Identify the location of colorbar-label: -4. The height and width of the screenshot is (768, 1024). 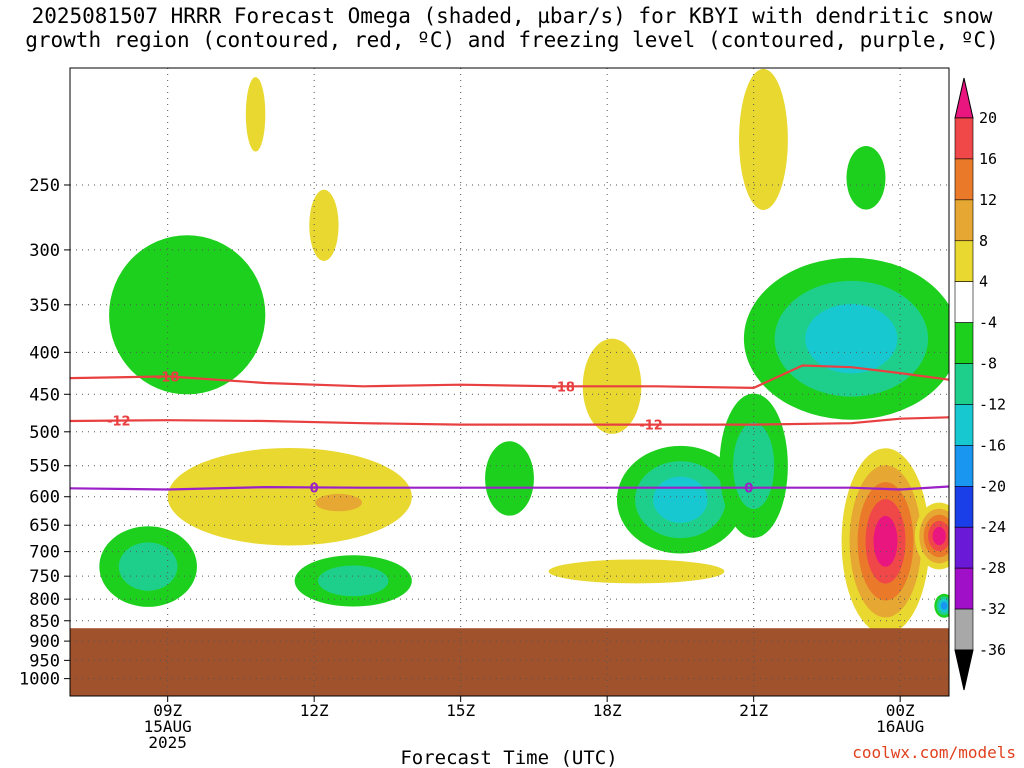
(988, 323).